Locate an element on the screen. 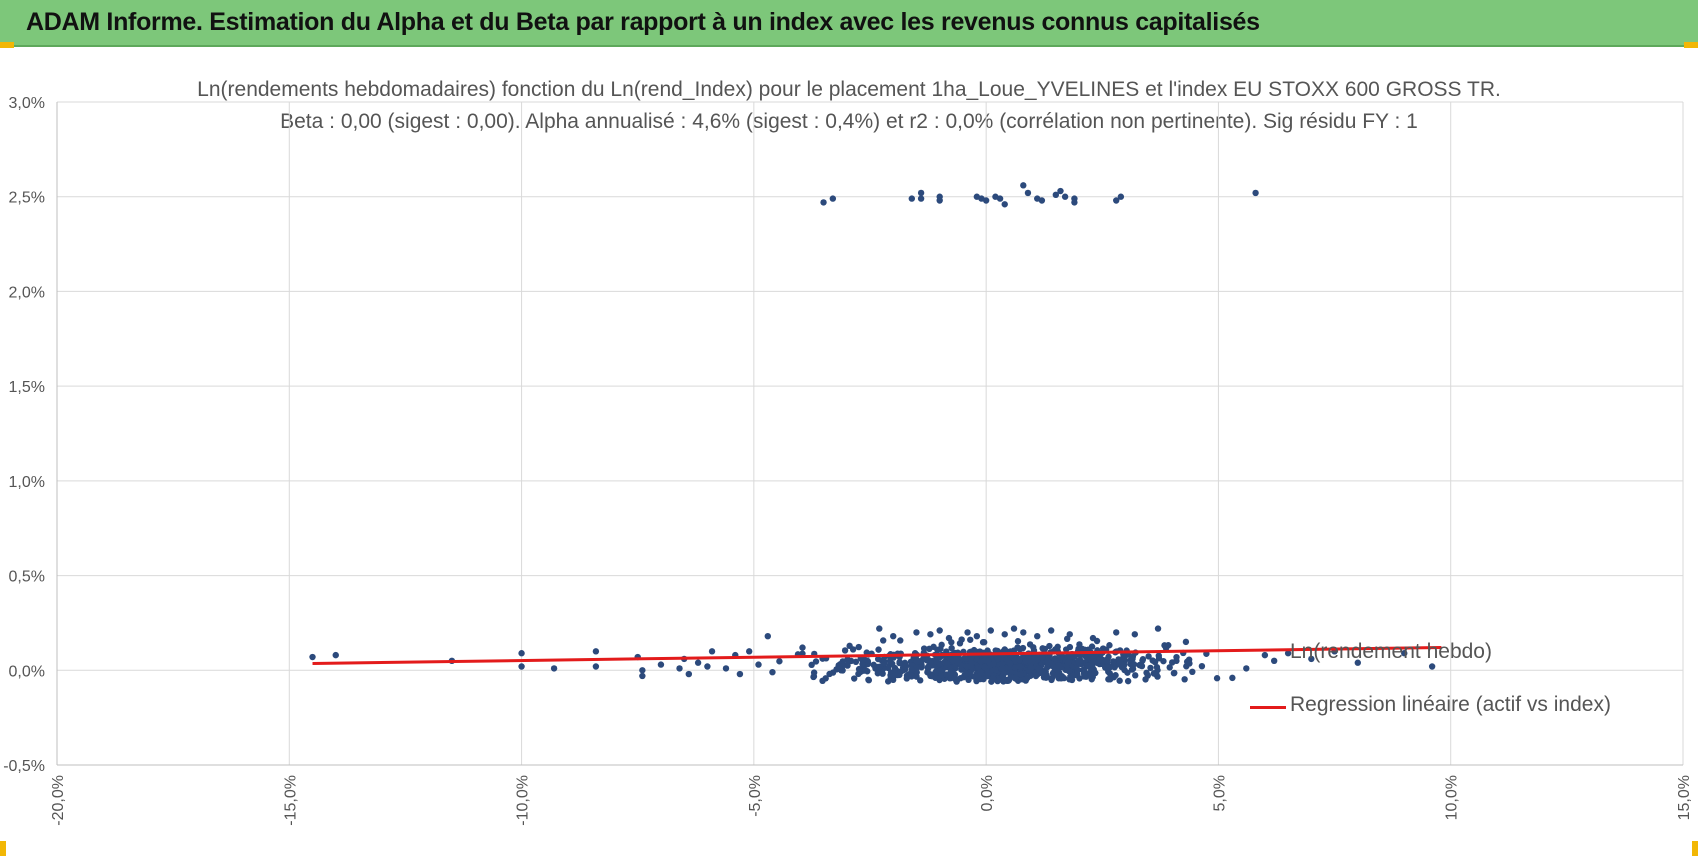  x-tick-label: -10,0% is located at coordinates (523, 800).